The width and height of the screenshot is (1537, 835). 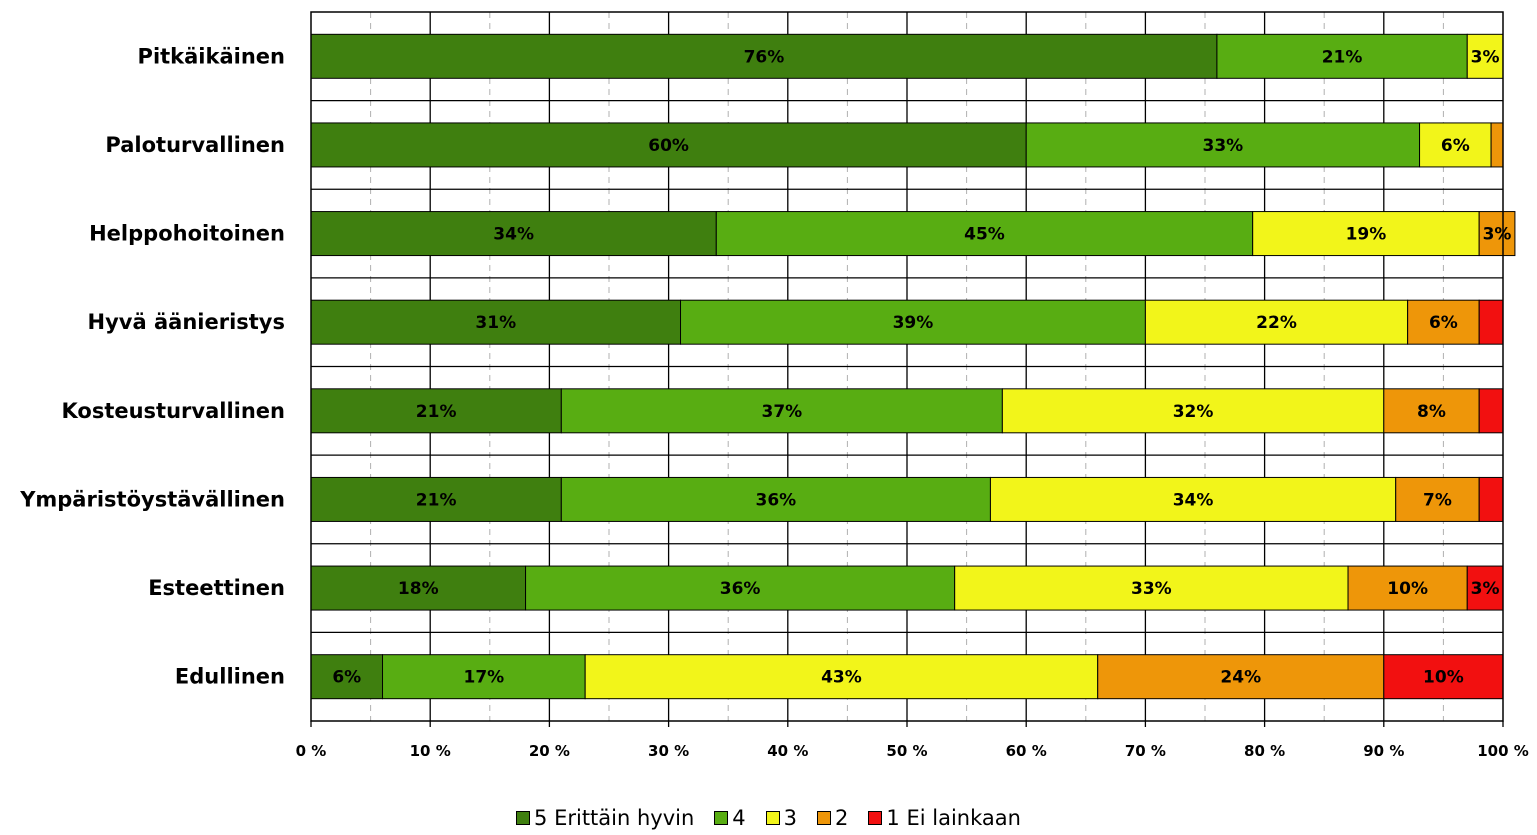 I want to click on bar-data-label: 7%, so click(x=1437, y=500).